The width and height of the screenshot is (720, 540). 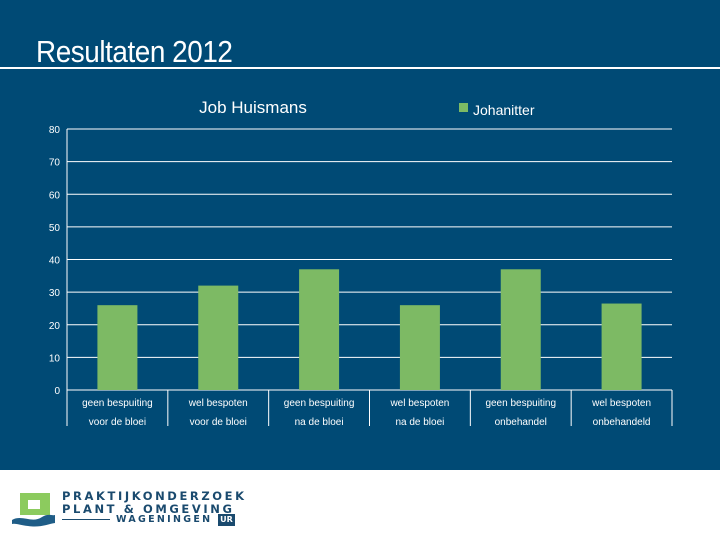 I want to click on y-tick-label: 60, so click(x=55, y=195).